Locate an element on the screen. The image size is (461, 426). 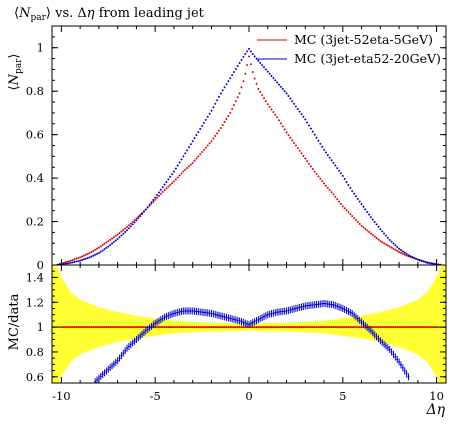
top-y-tick-label: 1 is located at coordinates (40, 48).